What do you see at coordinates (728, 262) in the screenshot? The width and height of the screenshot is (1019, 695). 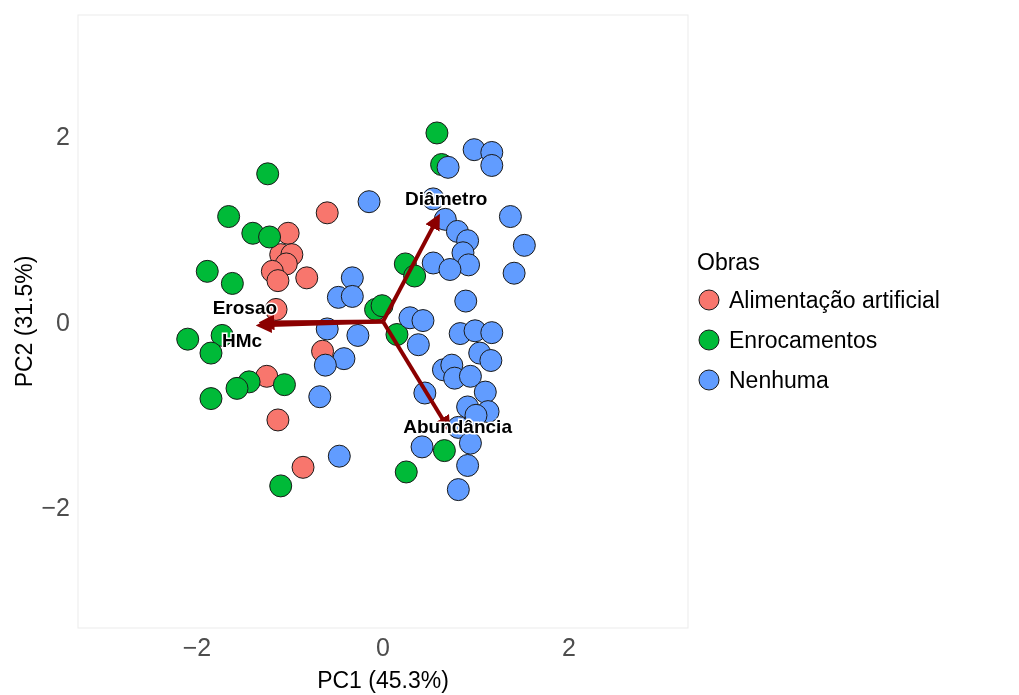 I see `legend-title: Obras` at bounding box center [728, 262].